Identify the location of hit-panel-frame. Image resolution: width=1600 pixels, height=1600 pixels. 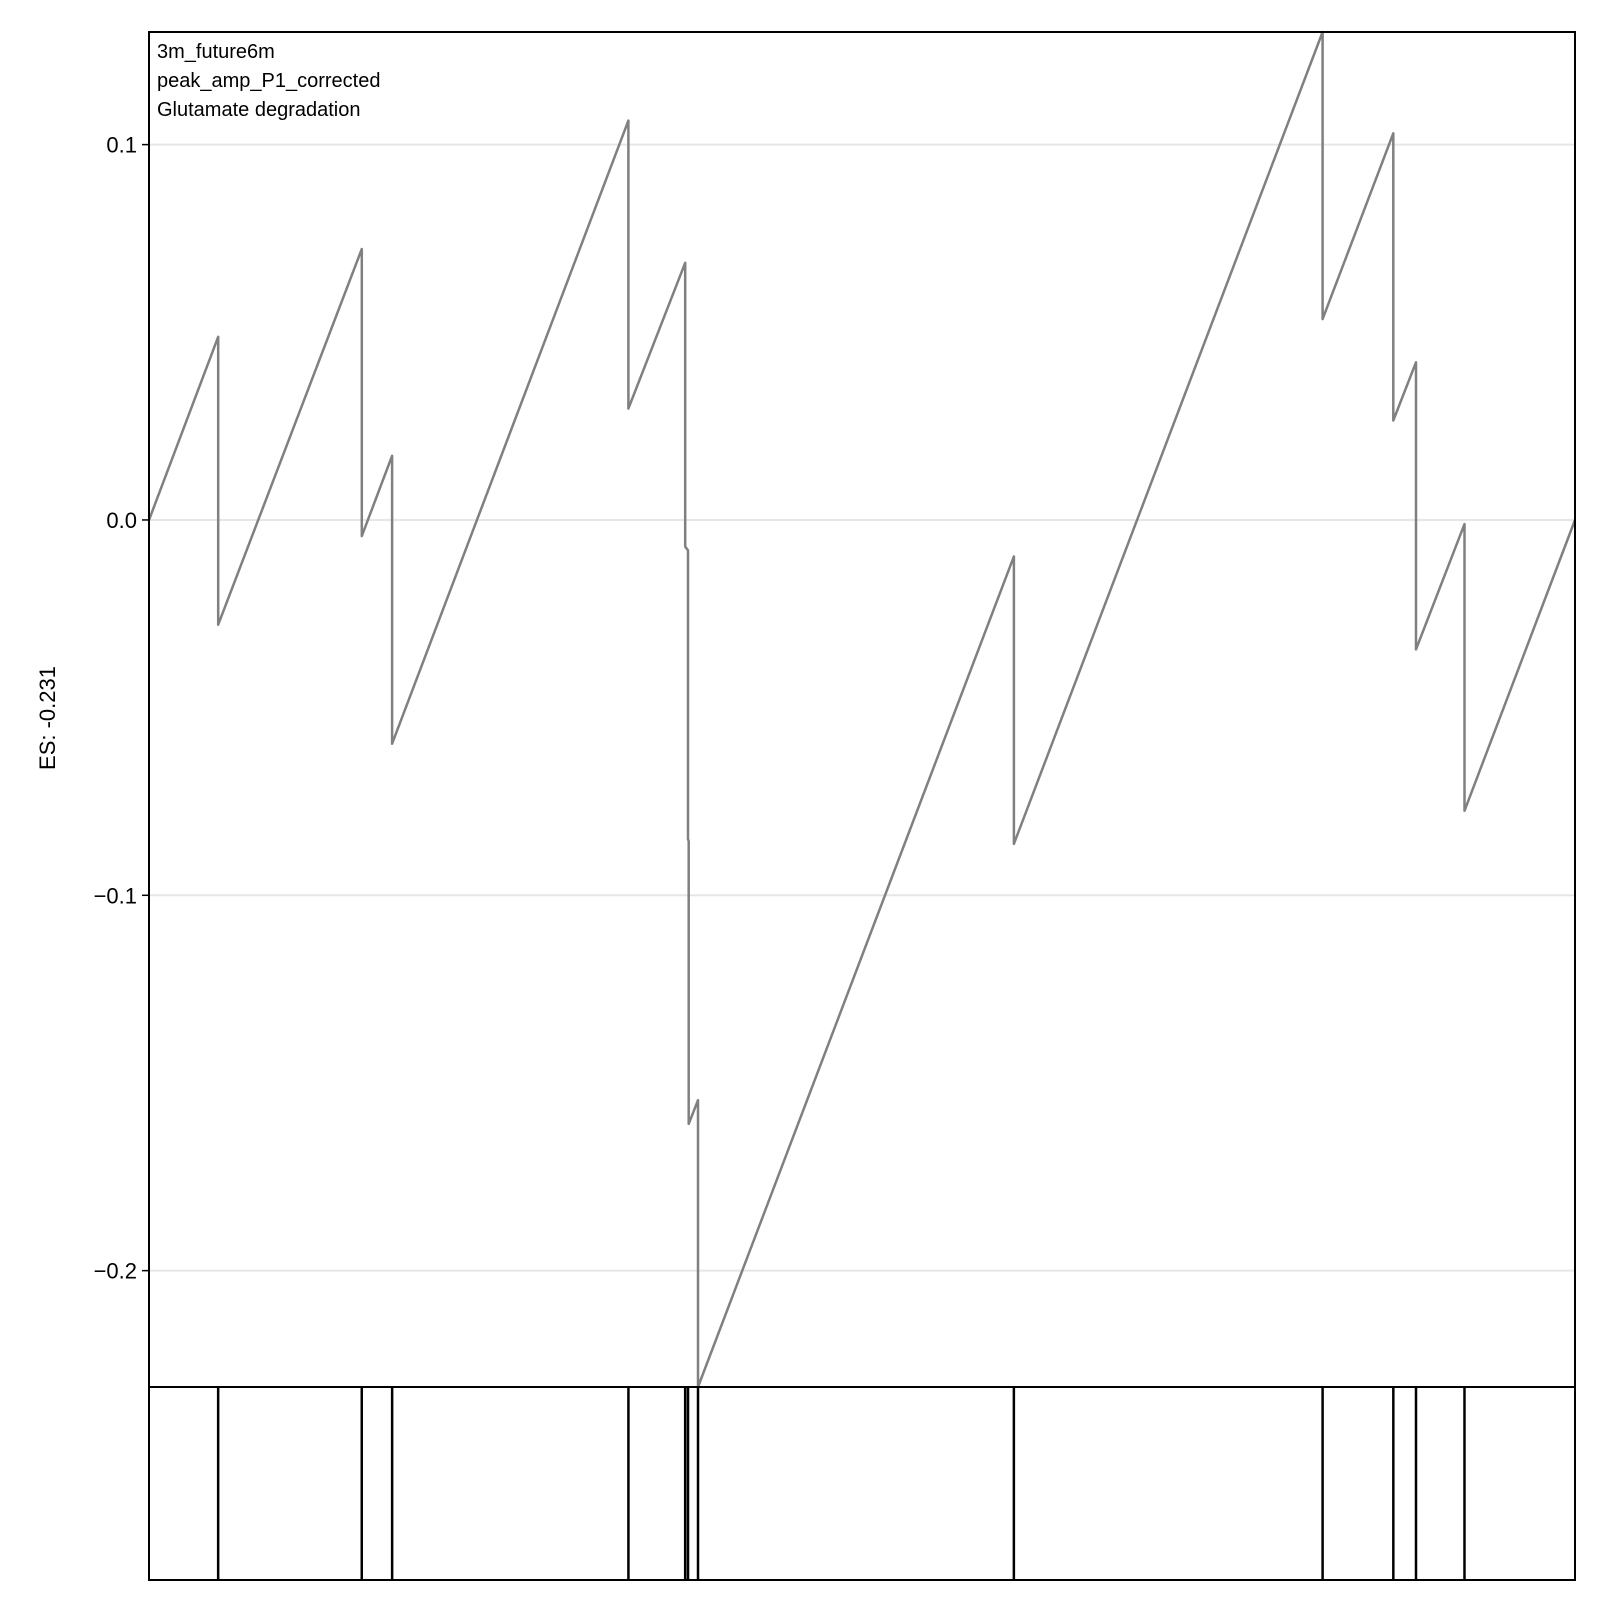
(862, 1483).